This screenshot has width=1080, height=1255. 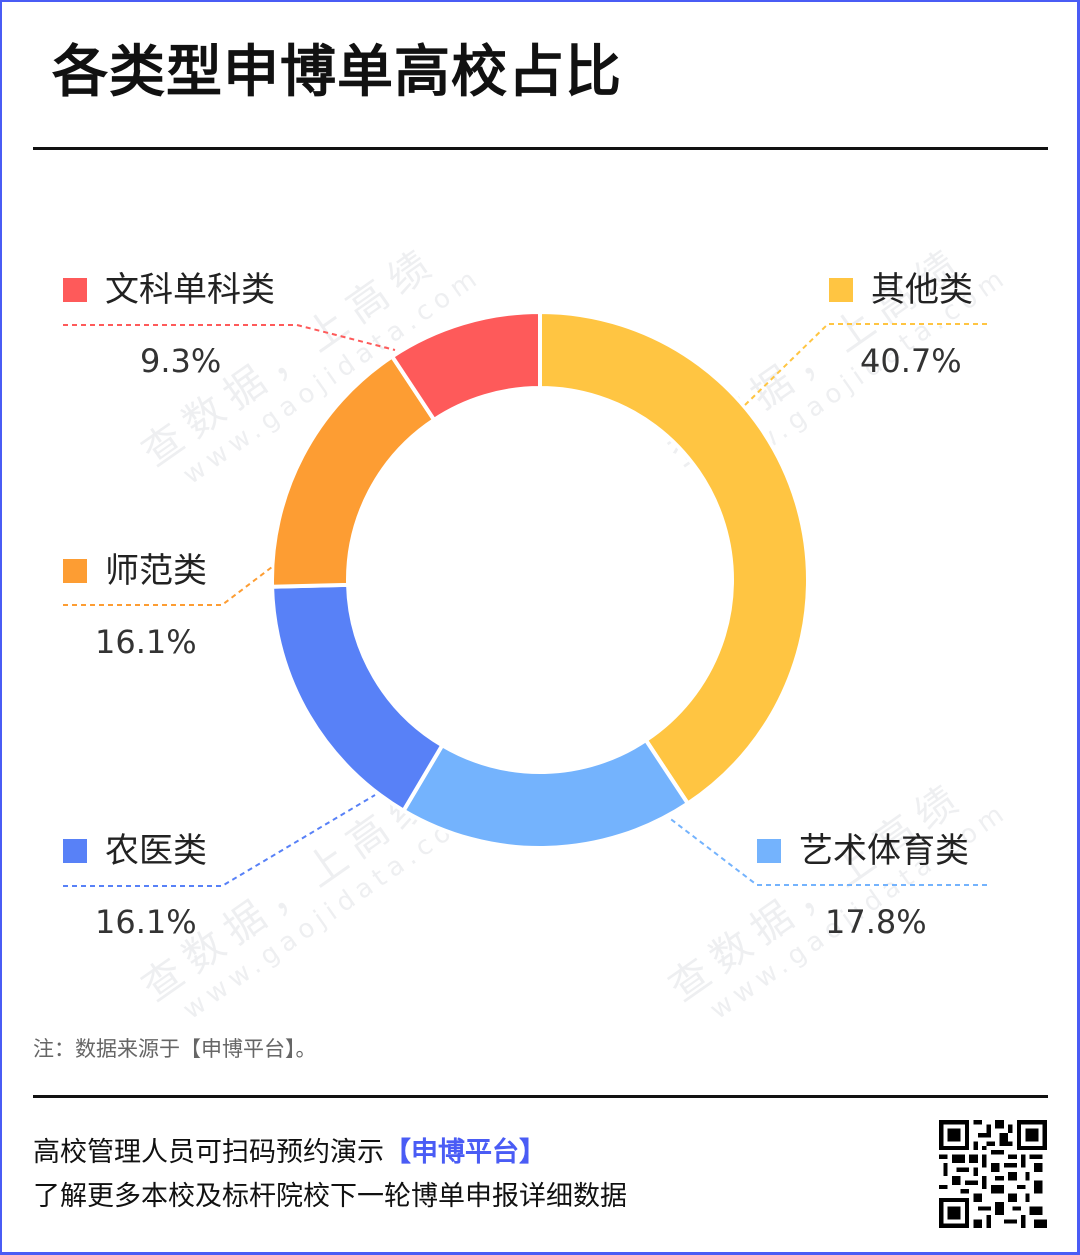 I want to click on legend-item-qita: 其他类, so click(x=901, y=290).